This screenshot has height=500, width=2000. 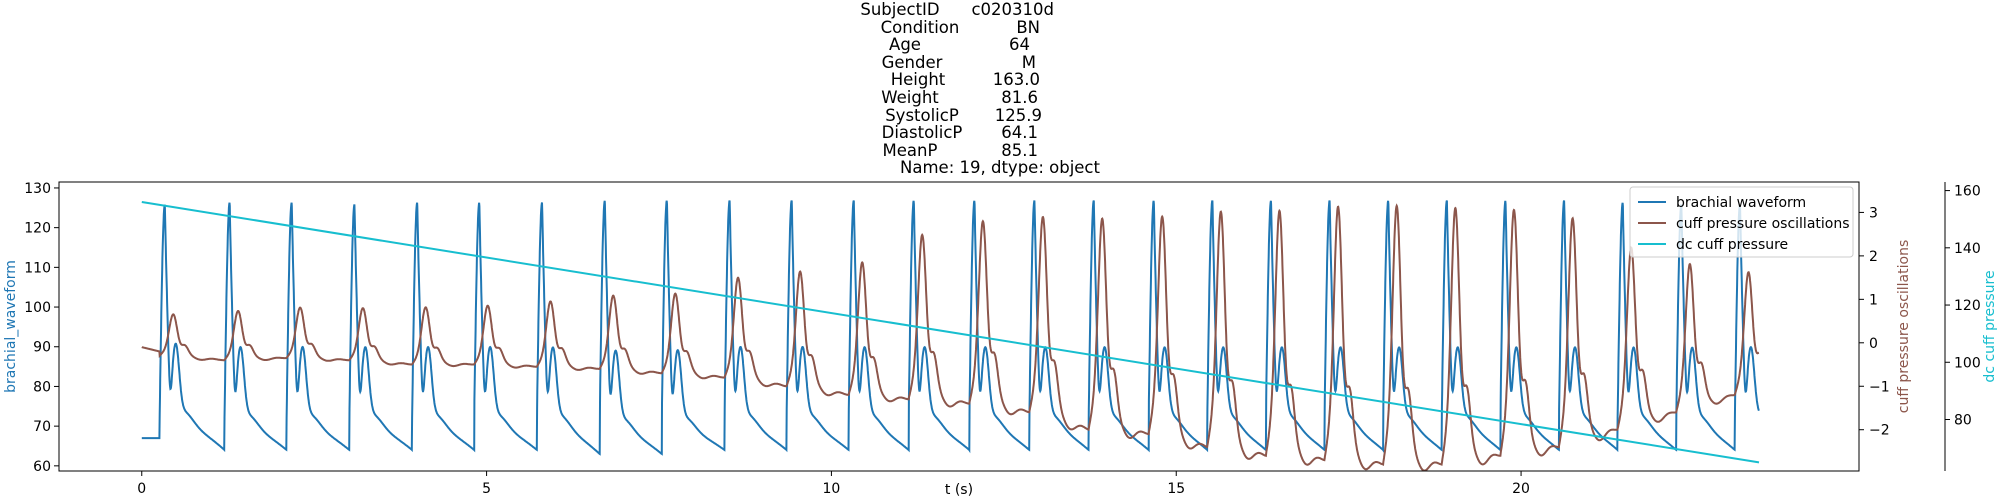 I want to click on legend-label: dc cuff pressure, so click(x=1732, y=245).